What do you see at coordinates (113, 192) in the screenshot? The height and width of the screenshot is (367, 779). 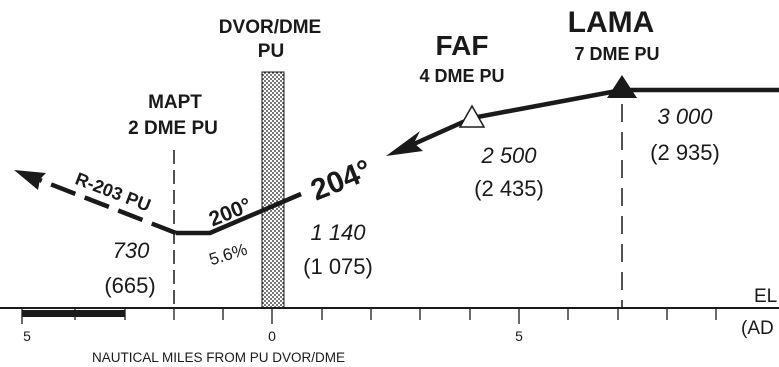 I see `missed-track-label: R-203 PU` at bounding box center [113, 192].